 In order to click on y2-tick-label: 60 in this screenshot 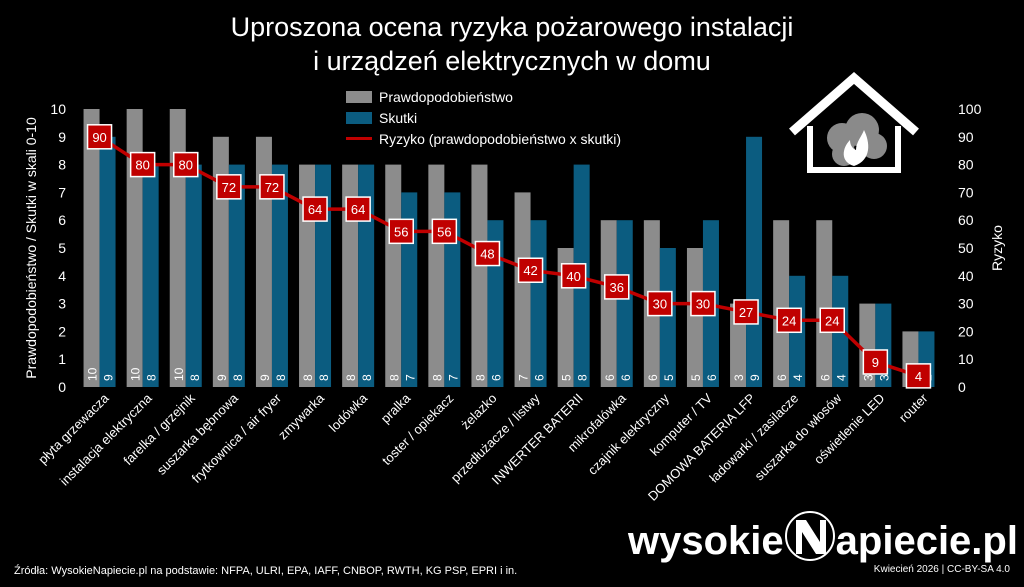, I will do `click(966, 220)`.